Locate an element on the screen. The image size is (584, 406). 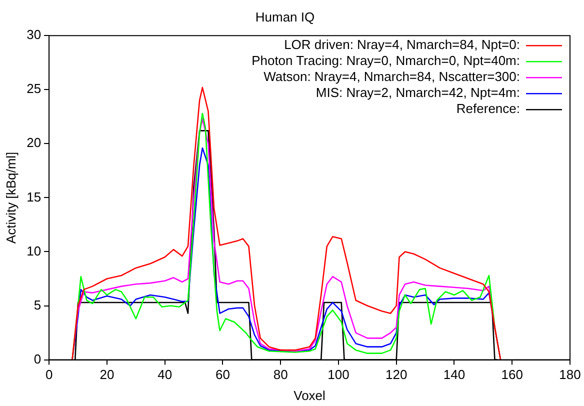
legend-label: LOR driven: Nray=4, Nmarch=84, Npt=0: is located at coordinates (402, 44).